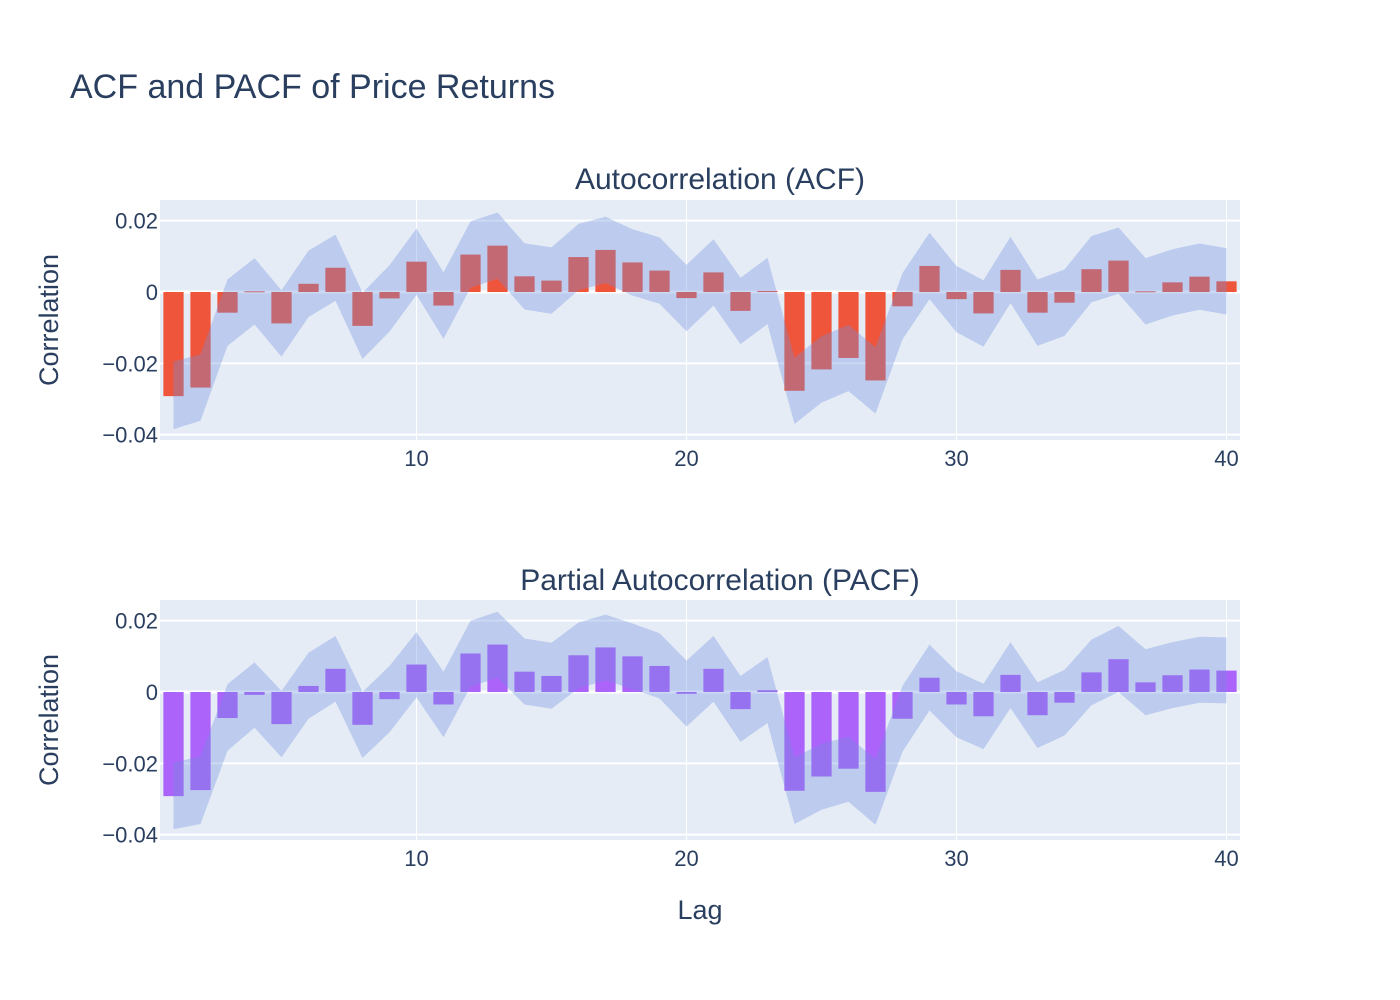 Image resolution: width=1400 pixels, height=1000 pixels. I want to click on pacf-x-tick-label: 10, so click(416, 858).